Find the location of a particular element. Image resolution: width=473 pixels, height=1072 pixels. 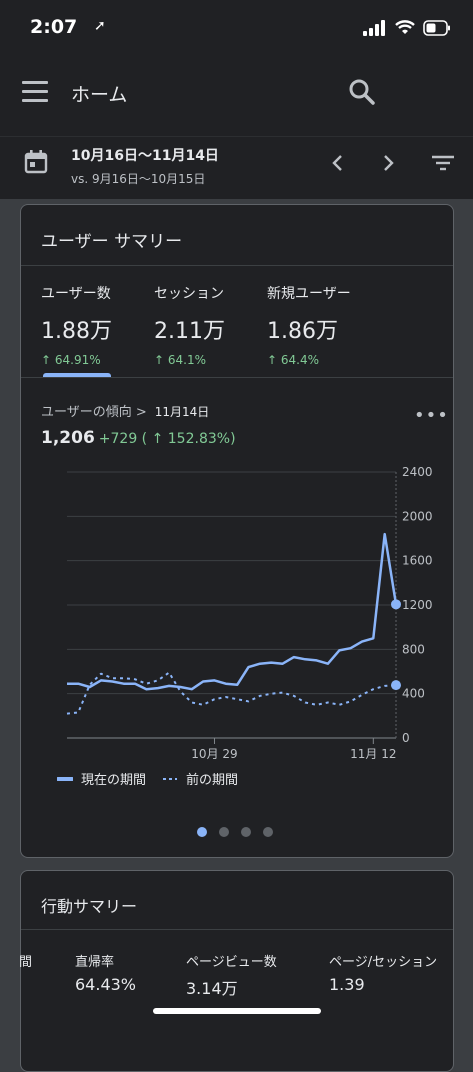

calendar-icon is located at coordinates (36, 162).